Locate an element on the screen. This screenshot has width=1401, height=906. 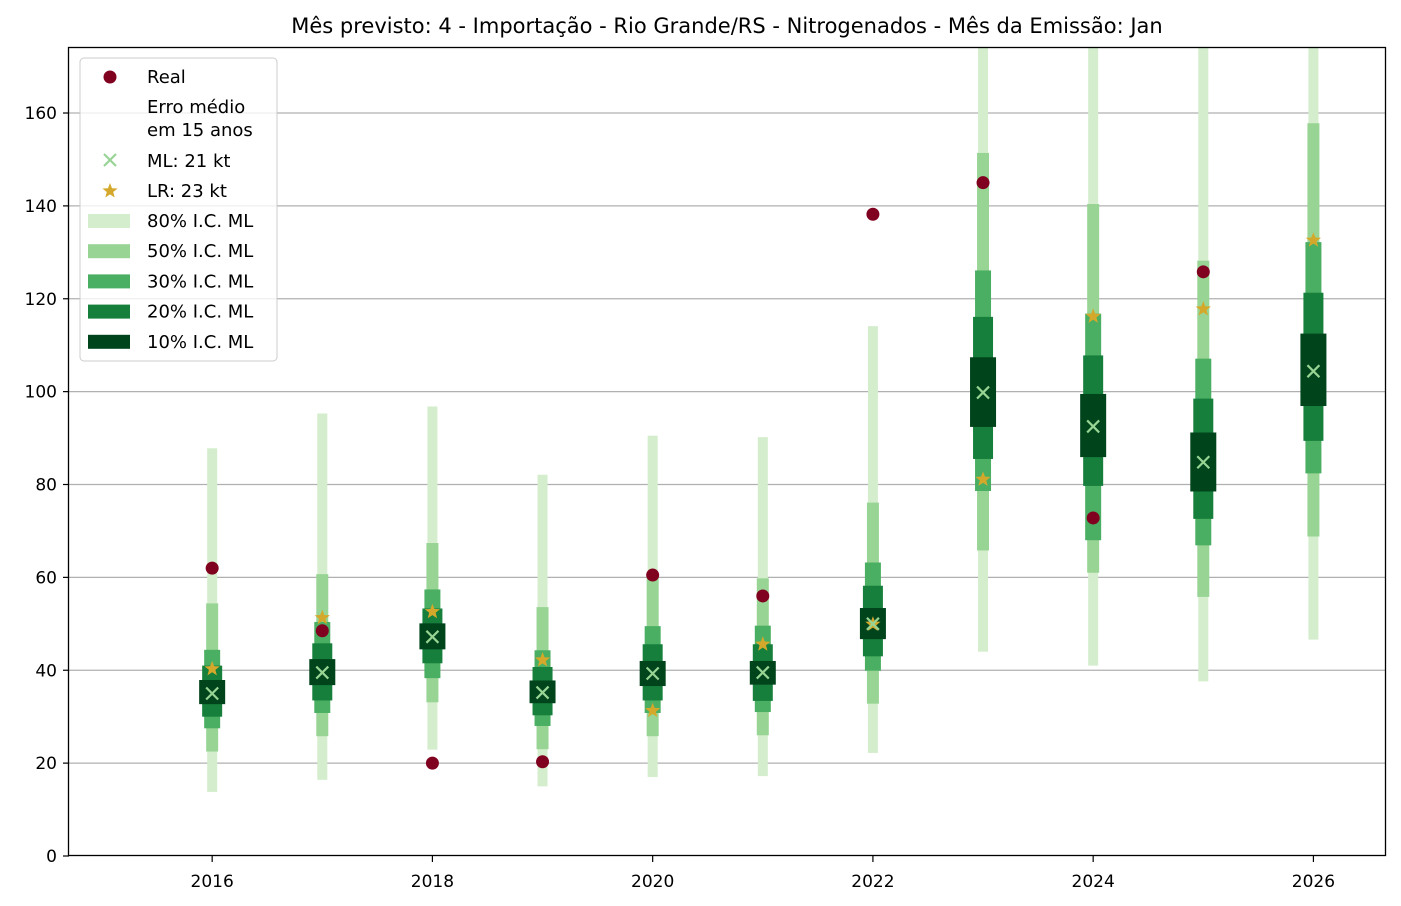
lr-point-2019 is located at coordinates (542, 659).